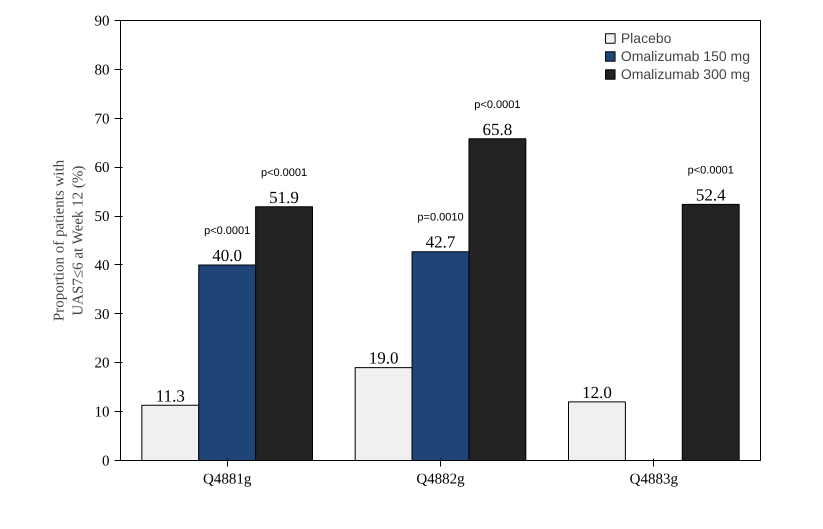  I want to click on legend-label: Omalizumab 150 mg, so click(685, 56).